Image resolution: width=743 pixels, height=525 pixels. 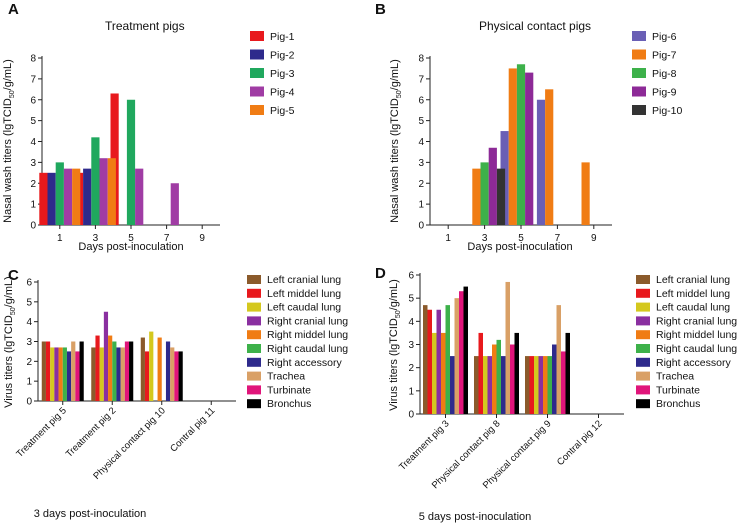 I want to click on y-tick-label: 4, so click(x=33, y=142).